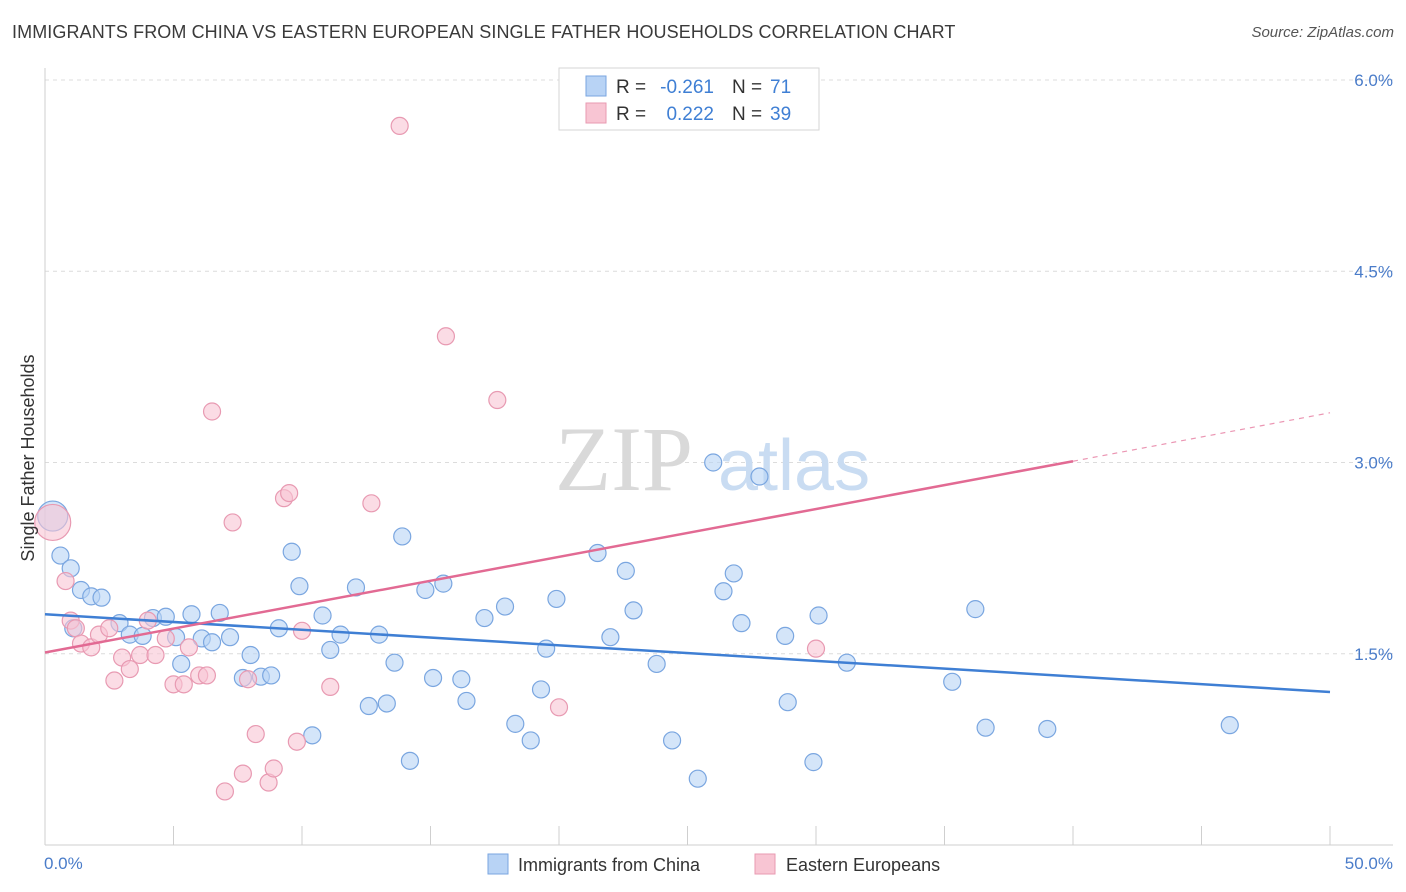 The height and width of the screenshot is (892, 1406). What do you see at coordinates (747, 114) in the screenshot?
I see `legend-n-label-eastern: N =` at bounding box center [747, 114].